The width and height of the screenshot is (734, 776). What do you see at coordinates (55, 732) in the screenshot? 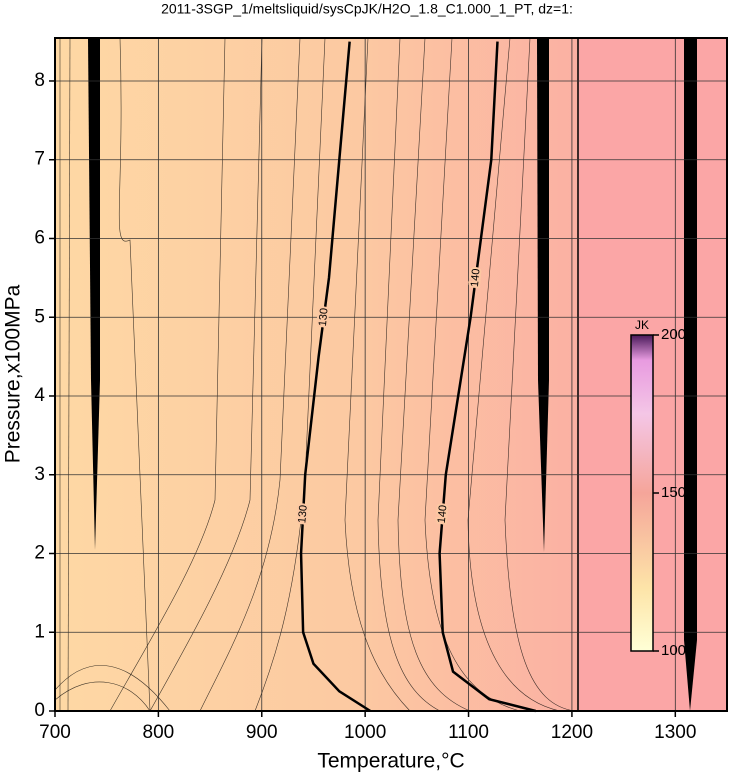
I see `x-tick-label: 700` at bounding box center [55, 732].